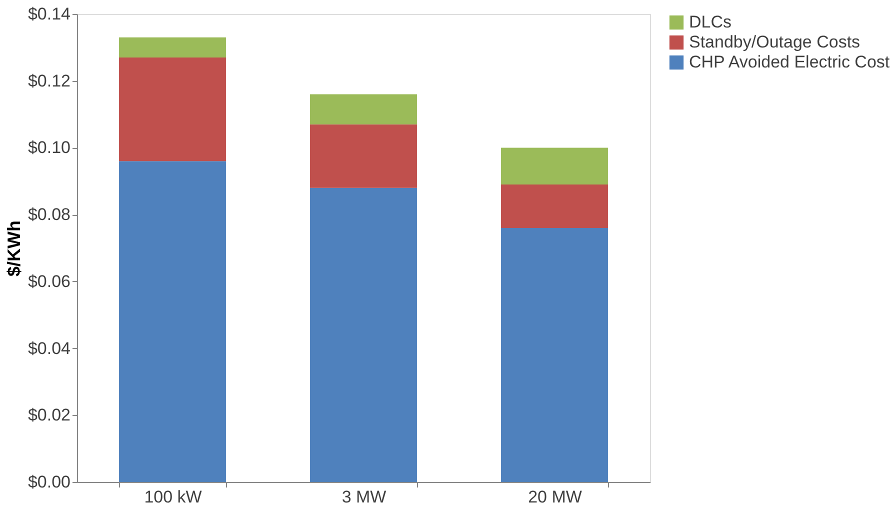 The height and width of the screenshot is (510, 896). I want to click on legend-label: Standby/Outage Costs, so click(774, 42).